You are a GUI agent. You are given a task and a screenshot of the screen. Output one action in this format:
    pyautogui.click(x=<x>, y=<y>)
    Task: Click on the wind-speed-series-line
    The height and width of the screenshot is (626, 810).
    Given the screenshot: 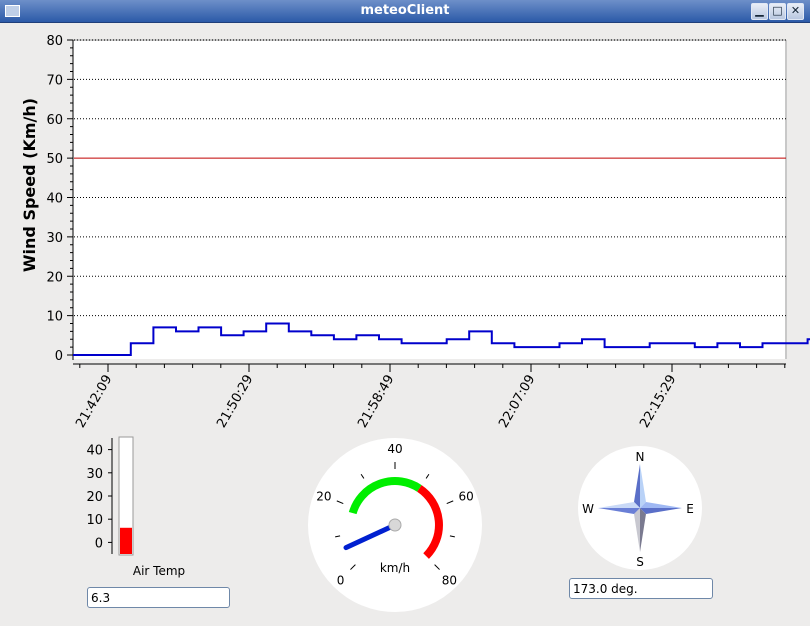 What is the action you would take?
    pyautogui.click(x=441, y=339)
    